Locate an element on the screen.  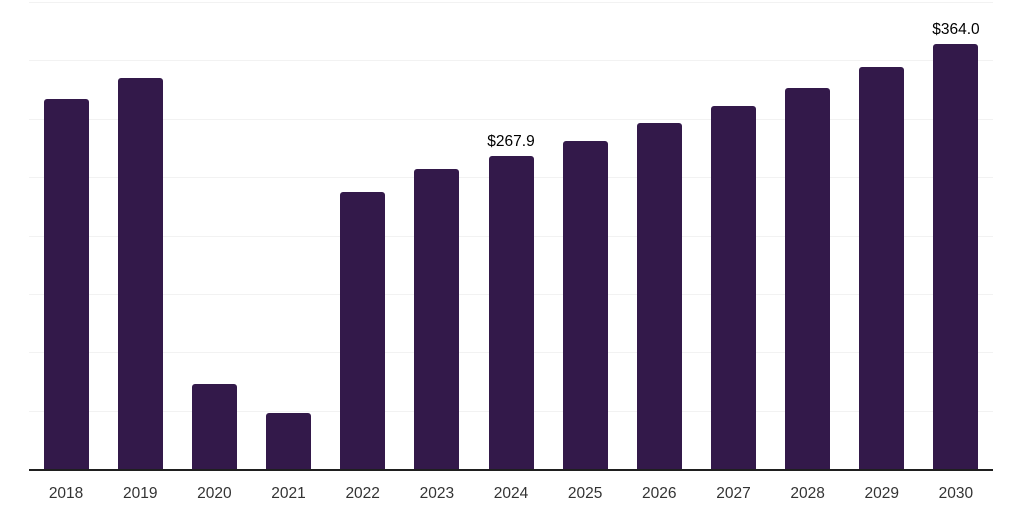
data-label-2024: $267.9 is located at coordinates (511, 141).